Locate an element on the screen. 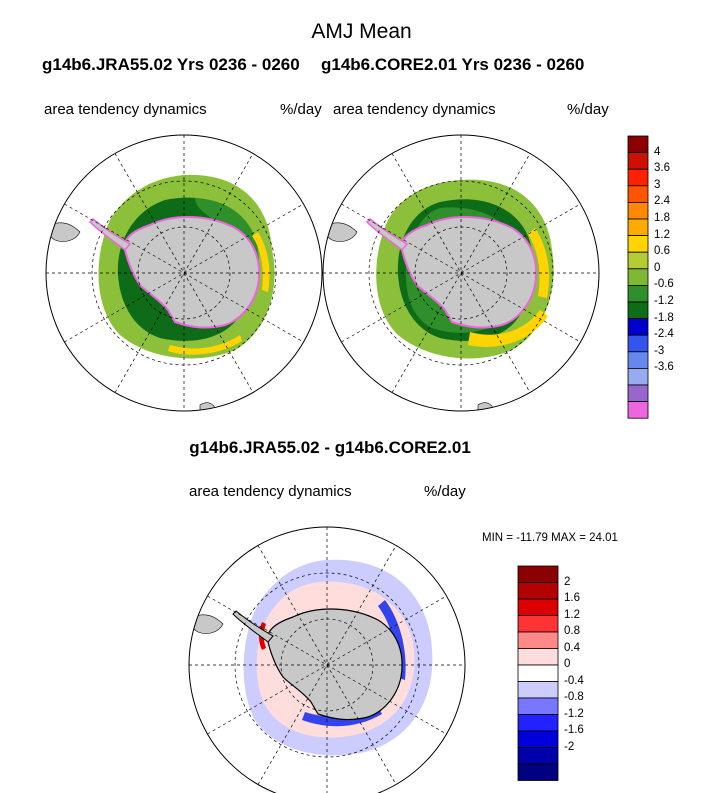 The height and width of the screenshot is (793, 723). left-yellow-band-south is located at coordinates (205, 345).